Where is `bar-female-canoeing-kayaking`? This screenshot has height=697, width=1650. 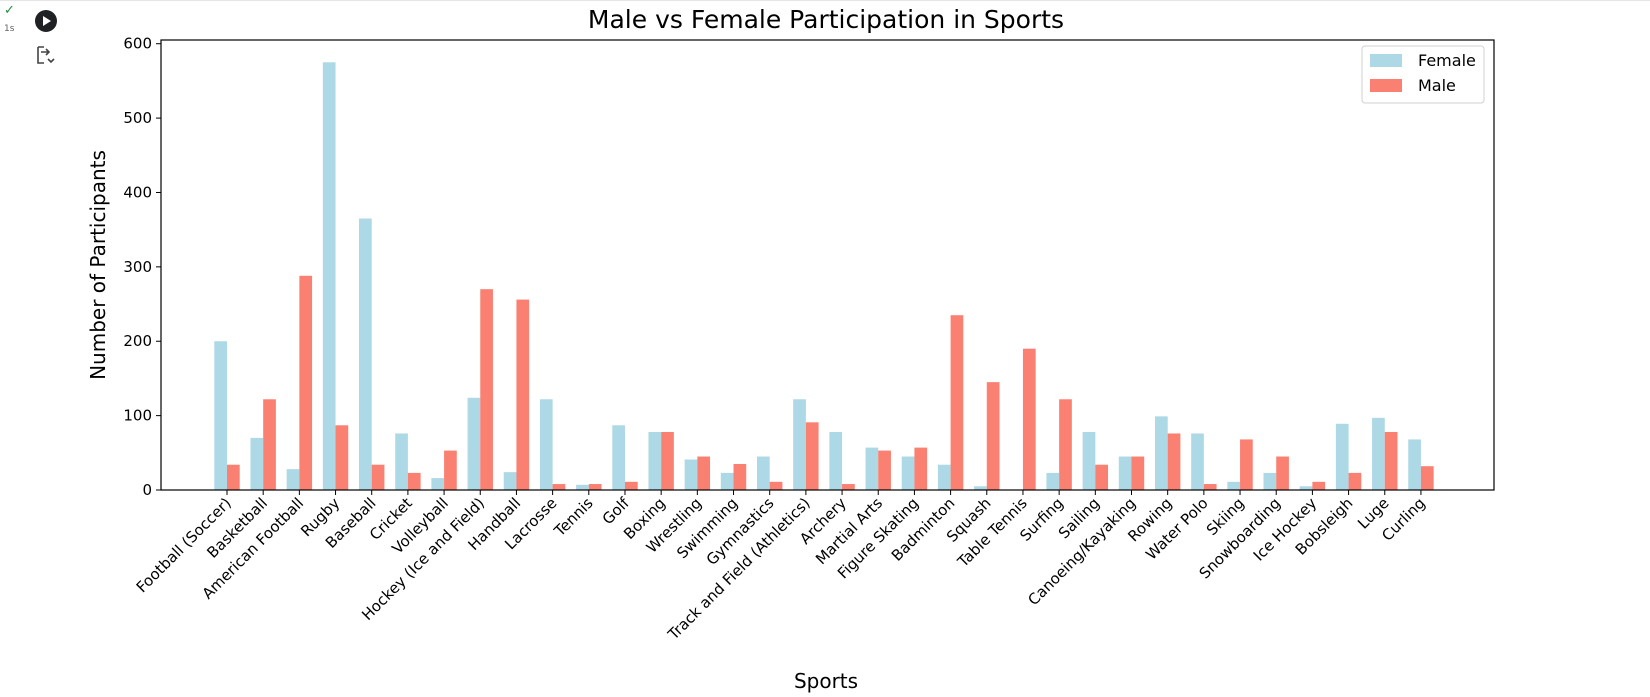
bar-female-canoeing-kayaking is located at coordinates (1125, 473).